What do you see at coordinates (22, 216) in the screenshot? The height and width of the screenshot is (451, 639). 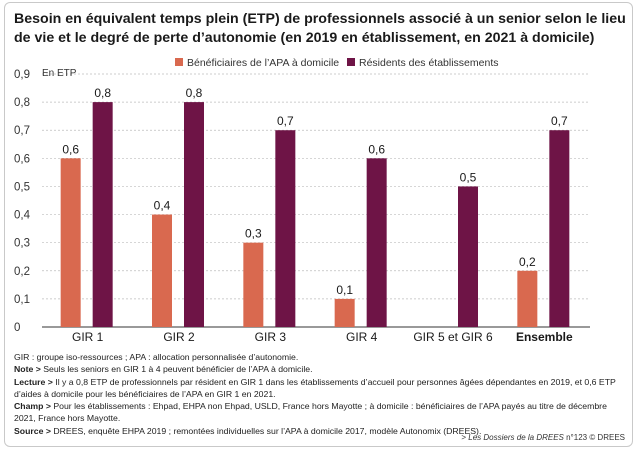 I see `y-tick-label: 0,4` at bounding box center [22, 216].